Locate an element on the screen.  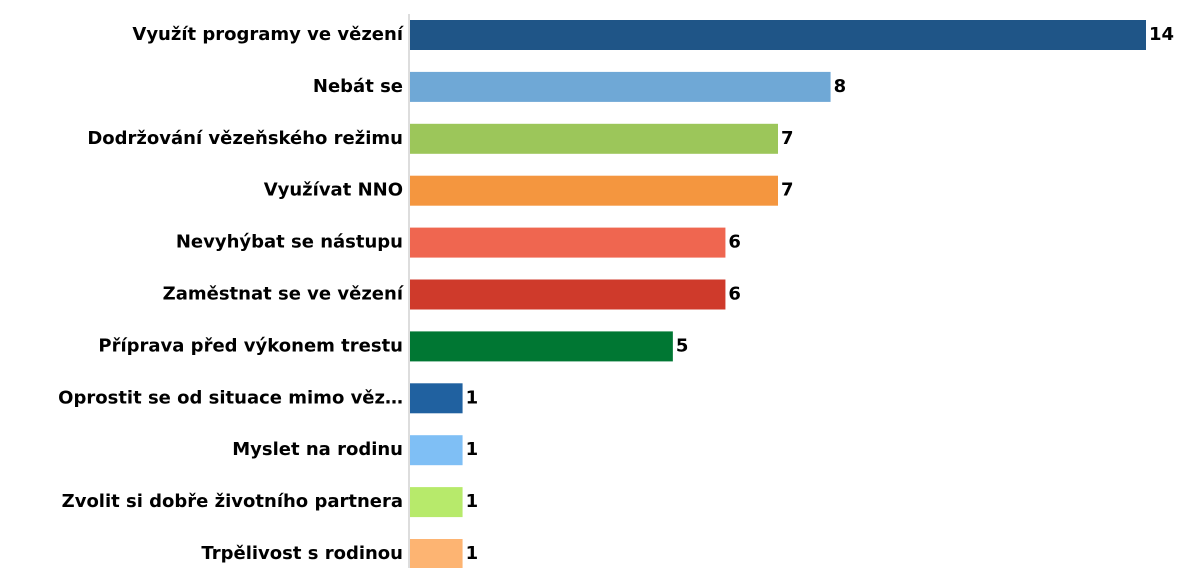
y-tick-label: Myslet na rodinu is located at coordinates (317, 449).